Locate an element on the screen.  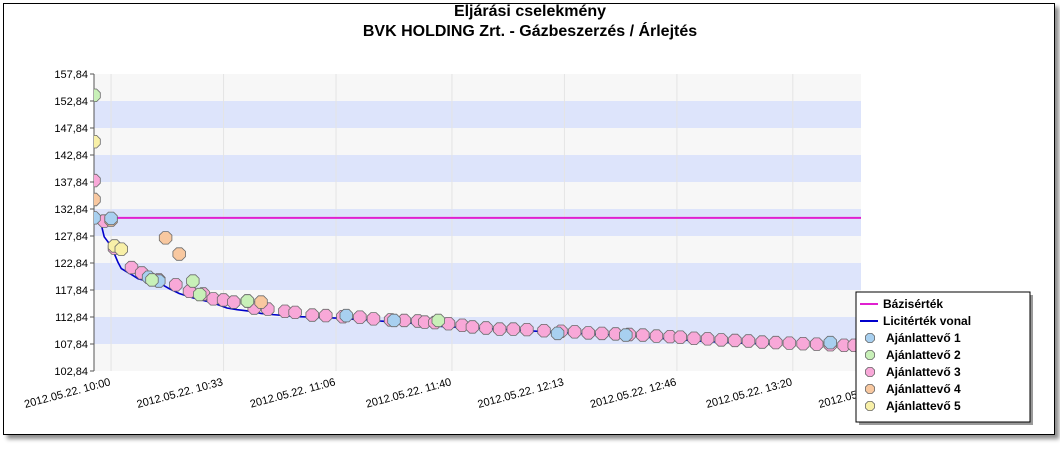
legend-label: Ajánlattevő 1 is located at coordinates (923, 338).